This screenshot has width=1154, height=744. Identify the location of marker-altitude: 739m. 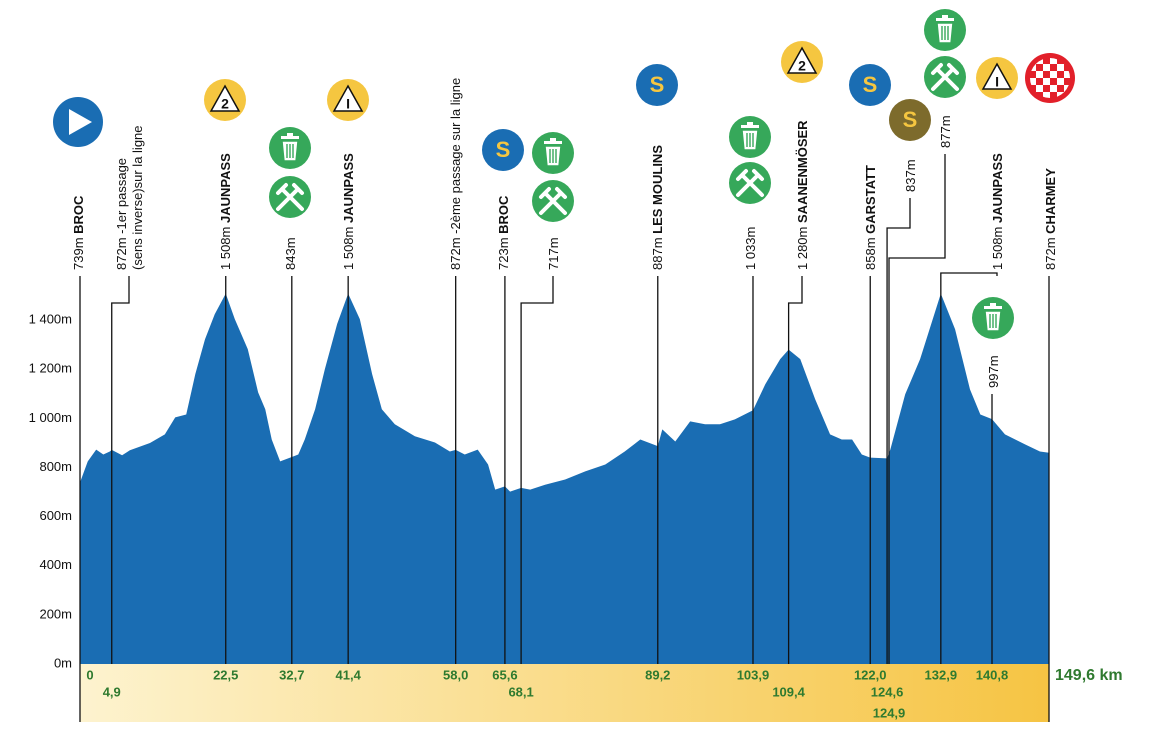
(78, 253).